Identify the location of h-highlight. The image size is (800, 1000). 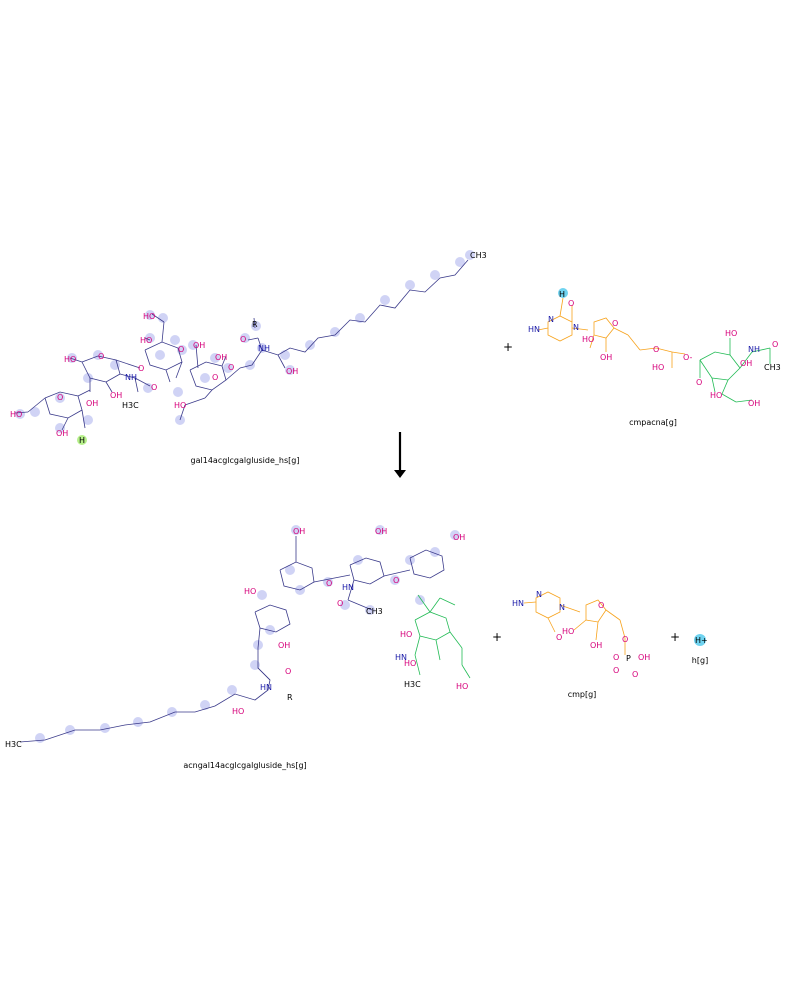
(82, 440).